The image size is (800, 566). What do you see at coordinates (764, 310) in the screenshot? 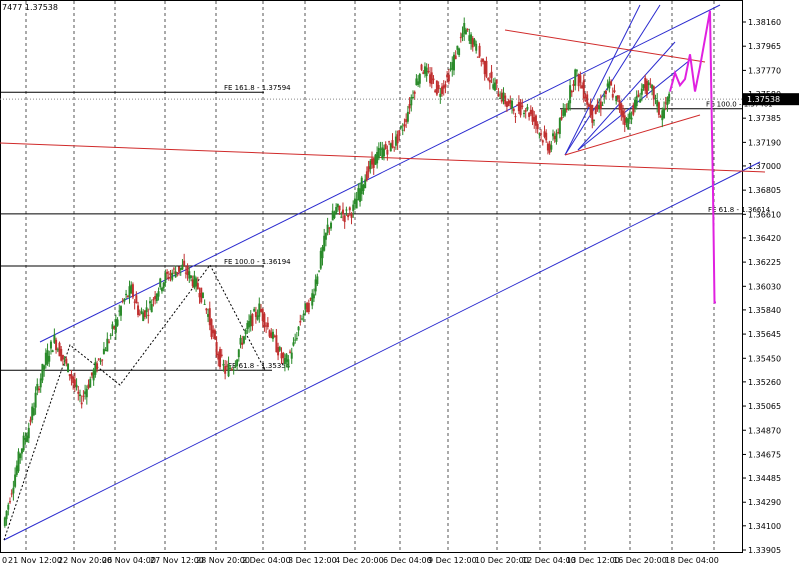
I see `y-tick-label: 1.35840` at bounding box center [764, 310].